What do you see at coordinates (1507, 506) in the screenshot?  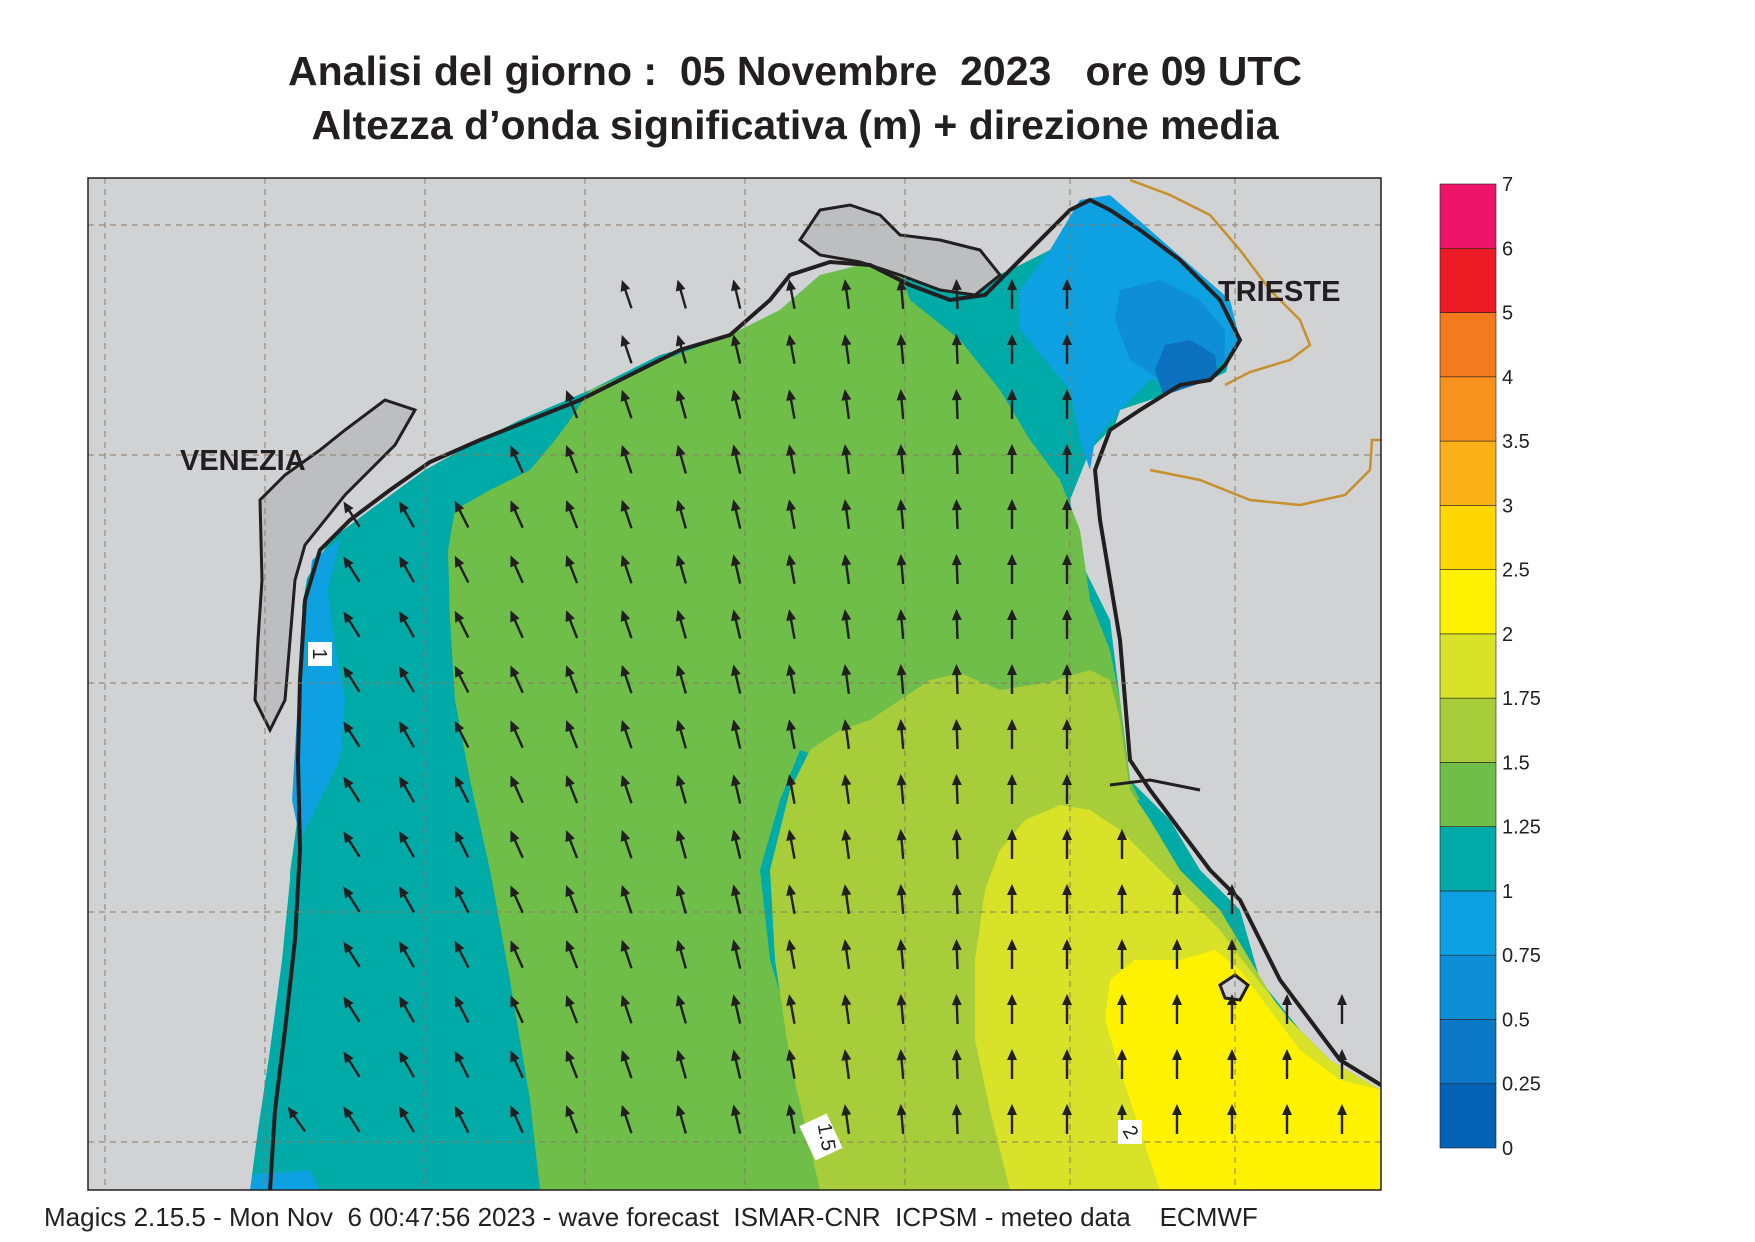 I see `legend-tick-label: 3` at bounding box center [1507, 506].